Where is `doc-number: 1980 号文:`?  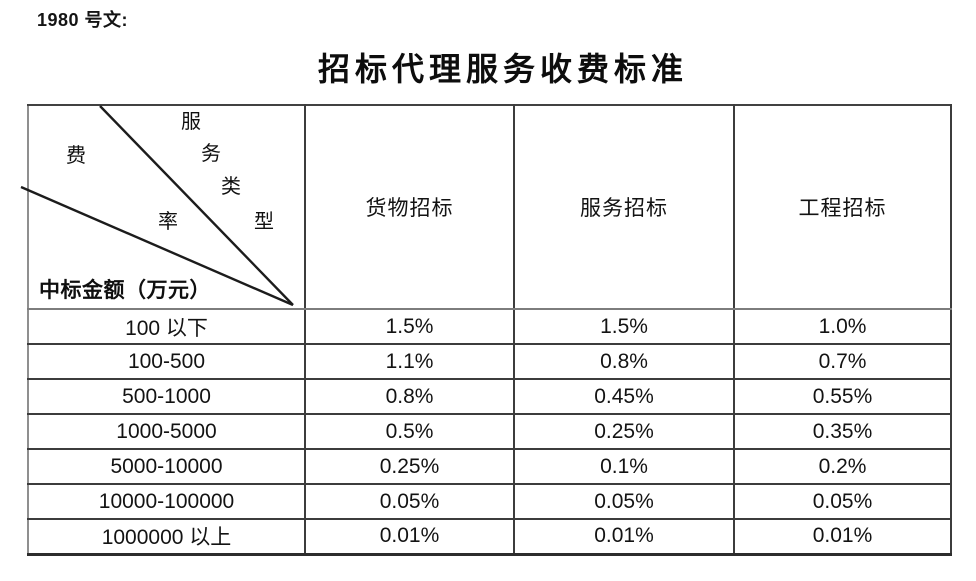
doc-number: 1980 号文: is located at coordinates (83, 20).